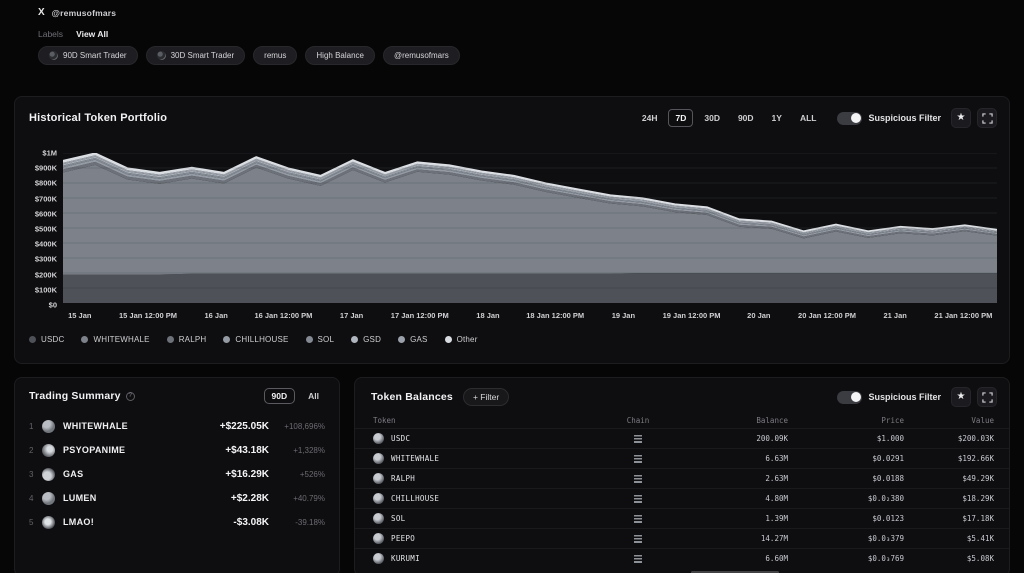 The width and height of the screenshot is (1024, 573). Describe the element at coordinates (45, 275) in the screenshot. I see `y-tick-label: $200K` at that location.